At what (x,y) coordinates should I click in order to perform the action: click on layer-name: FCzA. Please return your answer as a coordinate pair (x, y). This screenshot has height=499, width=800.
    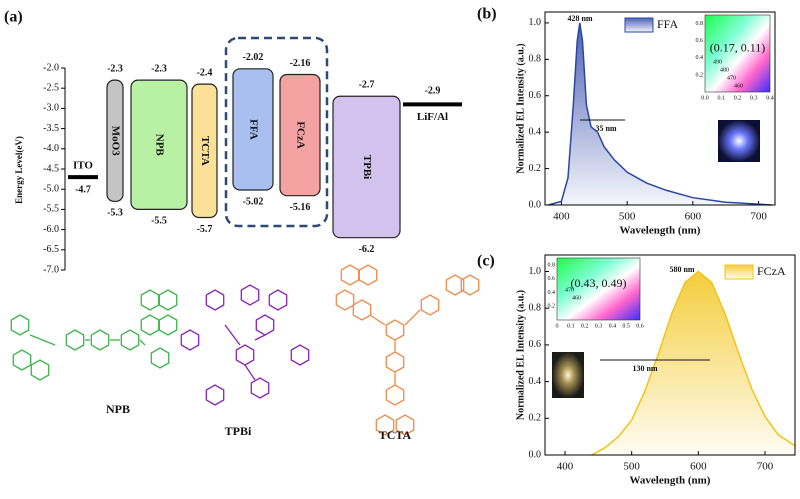
    Looking at the image, I should click on (300, 135).